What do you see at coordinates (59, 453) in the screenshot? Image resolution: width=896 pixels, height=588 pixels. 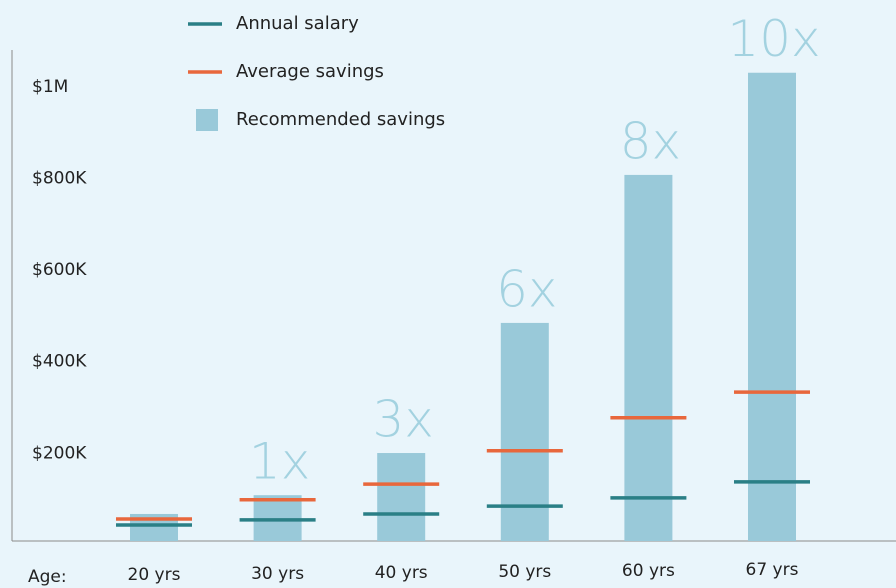 I see `y-tick-label: $200K` at bounding box center [59, 453].